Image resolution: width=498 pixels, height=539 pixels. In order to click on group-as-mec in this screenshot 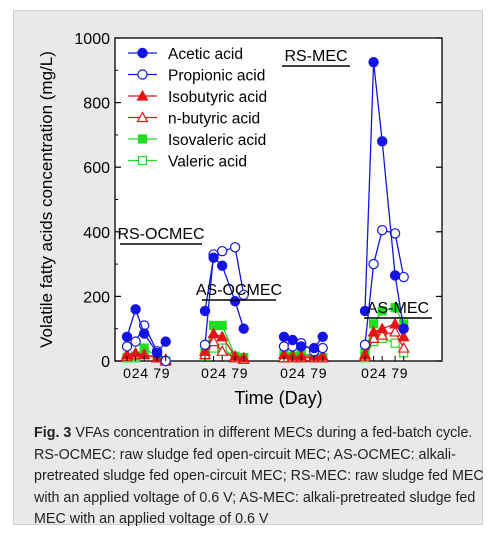, I will do `click(384, 210)`.